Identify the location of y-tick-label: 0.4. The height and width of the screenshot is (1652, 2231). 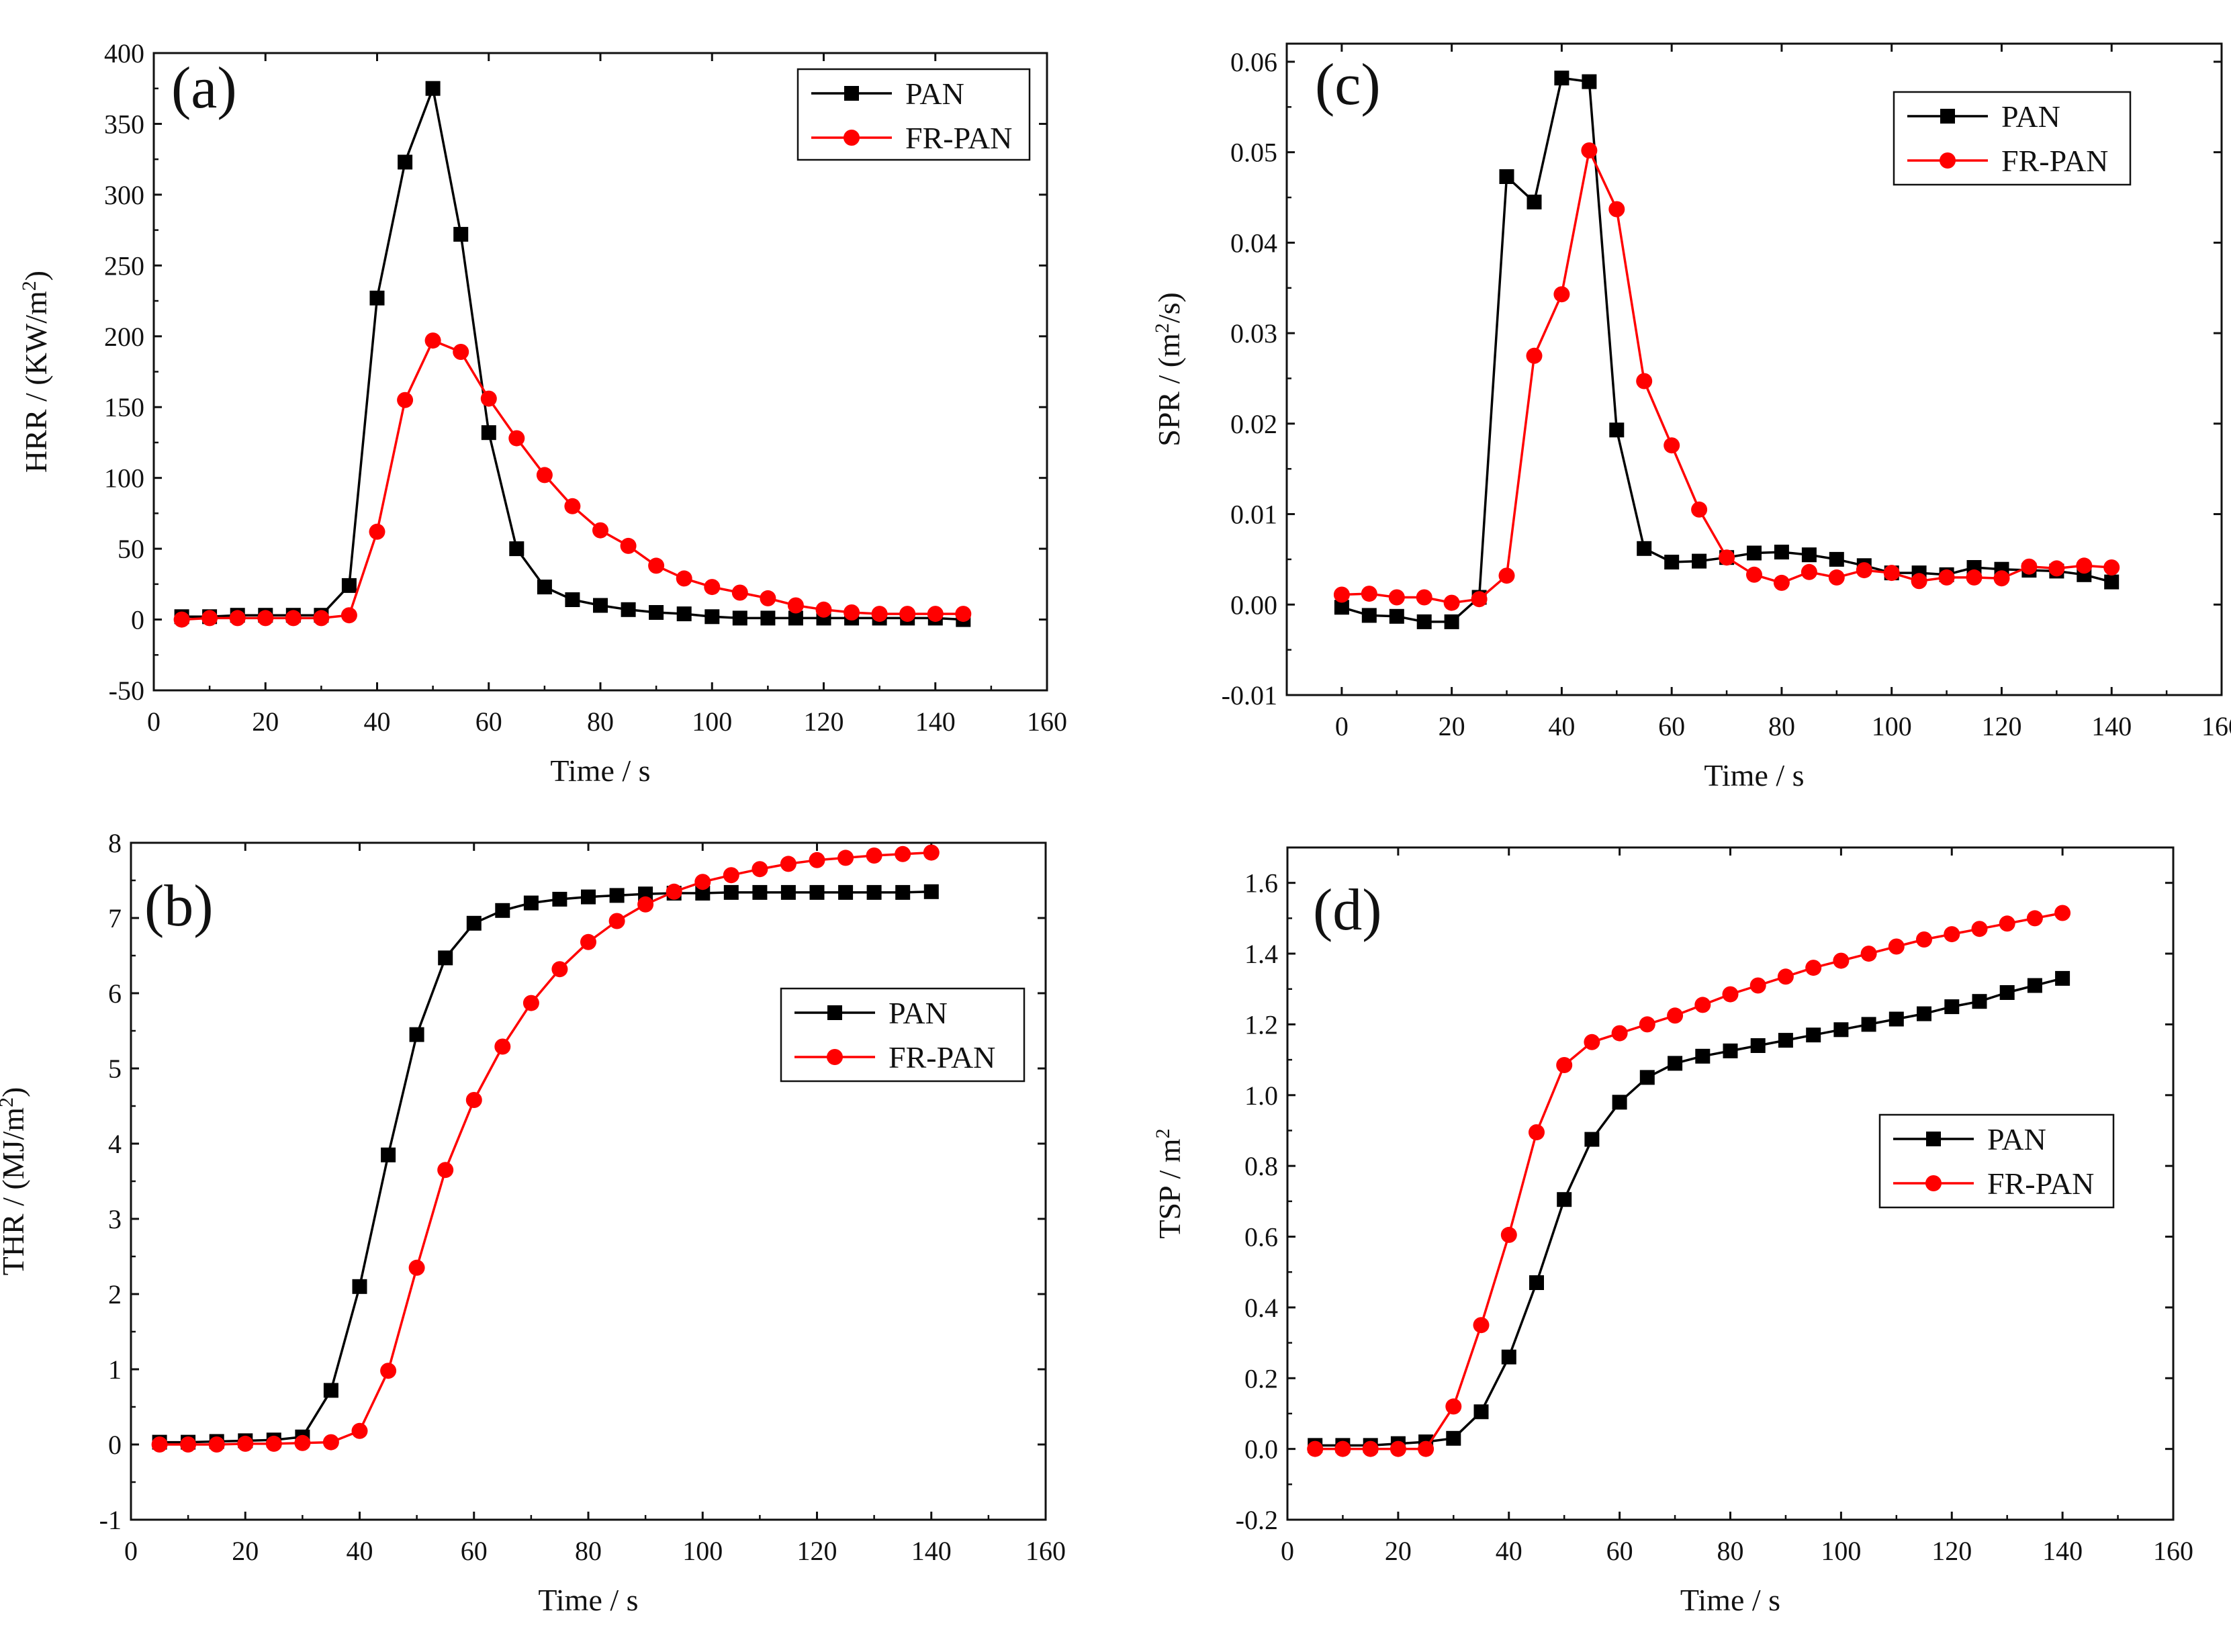
(1261, 1308).